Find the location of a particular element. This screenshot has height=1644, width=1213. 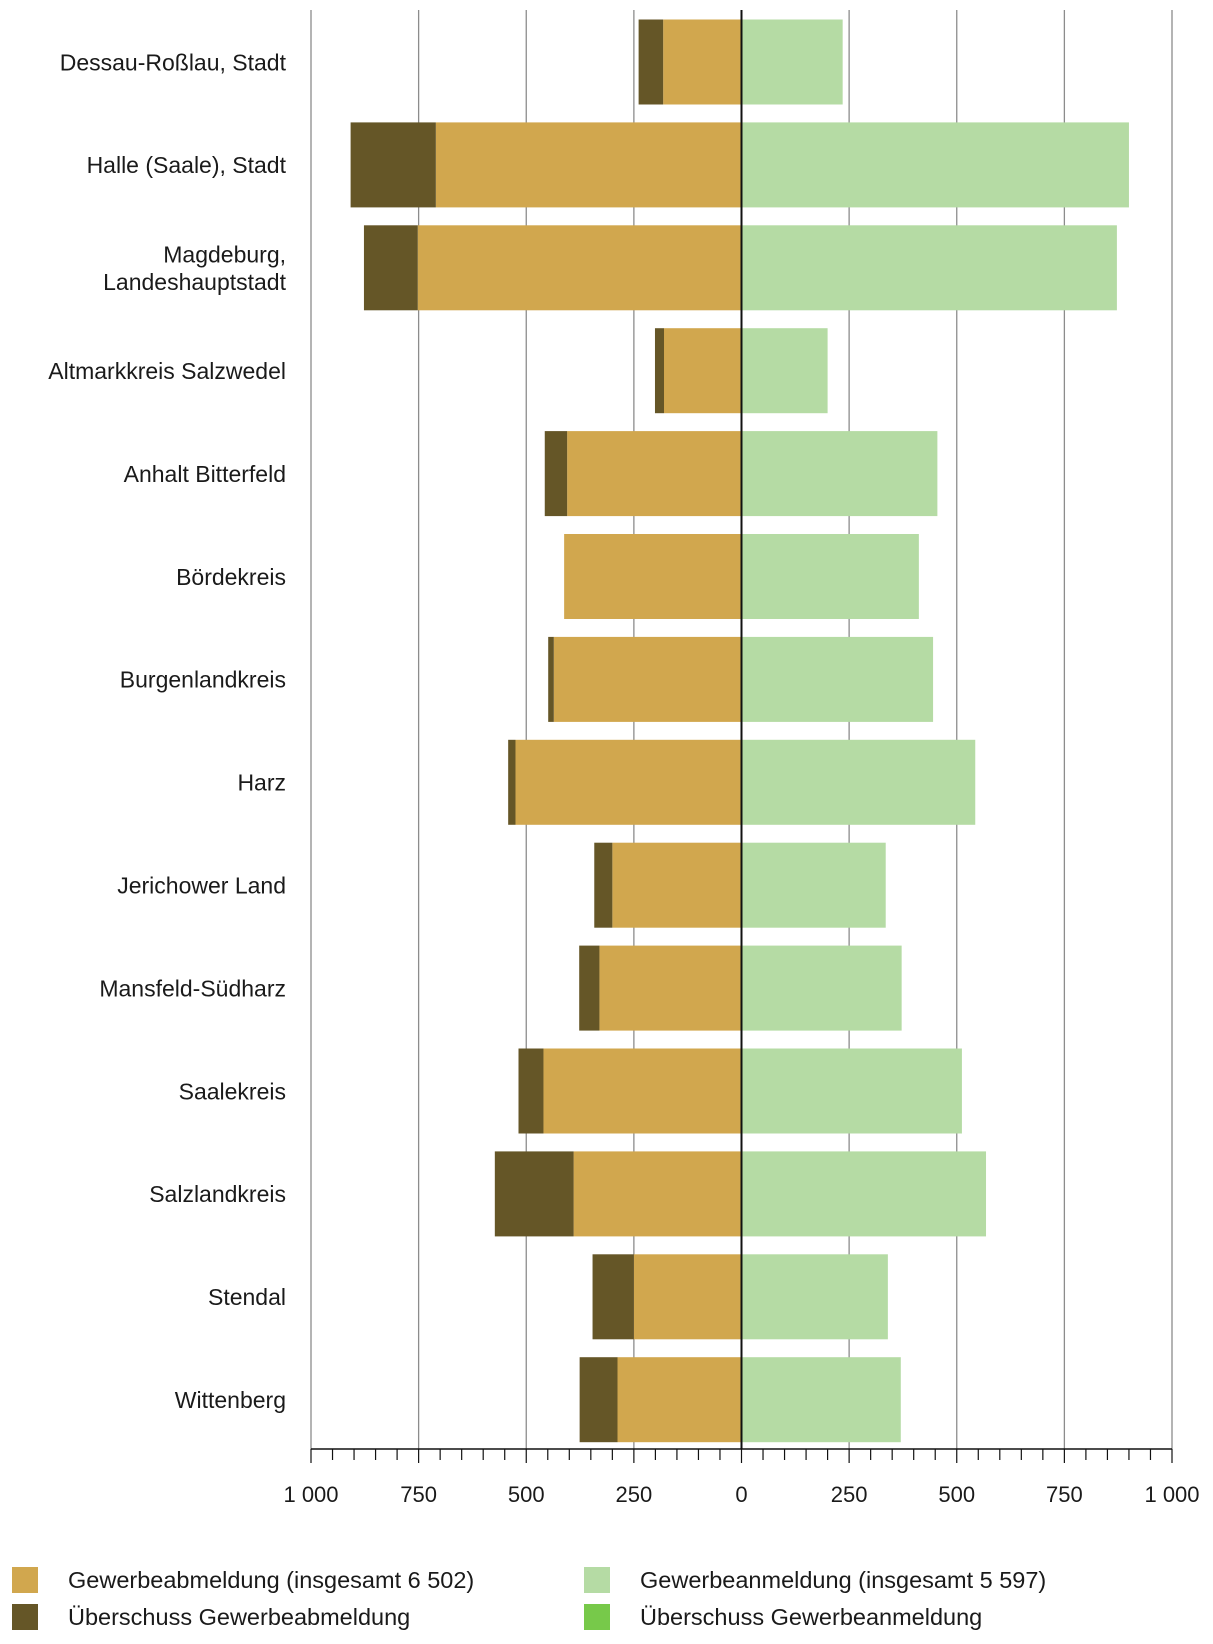

legend-swatch-abmeldung is located at coordinates (25, 1580).